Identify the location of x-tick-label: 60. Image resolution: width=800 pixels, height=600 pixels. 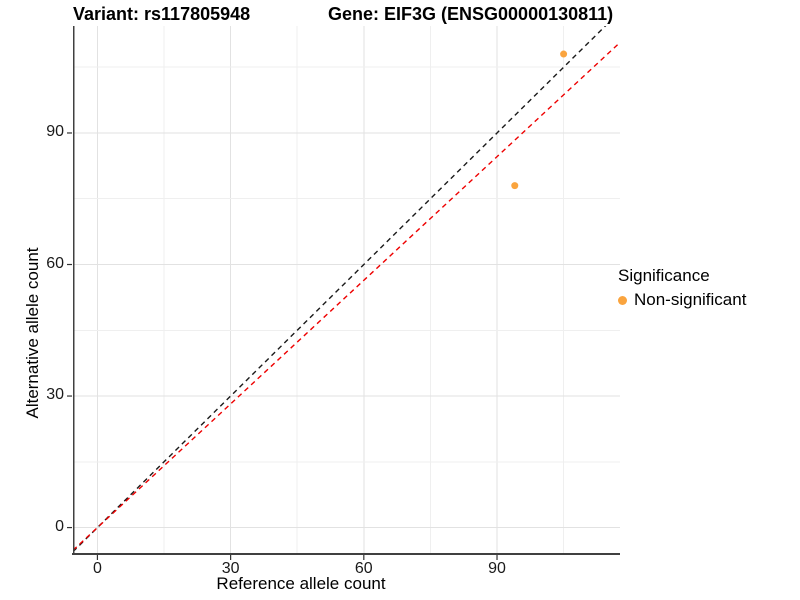
(363, 568).